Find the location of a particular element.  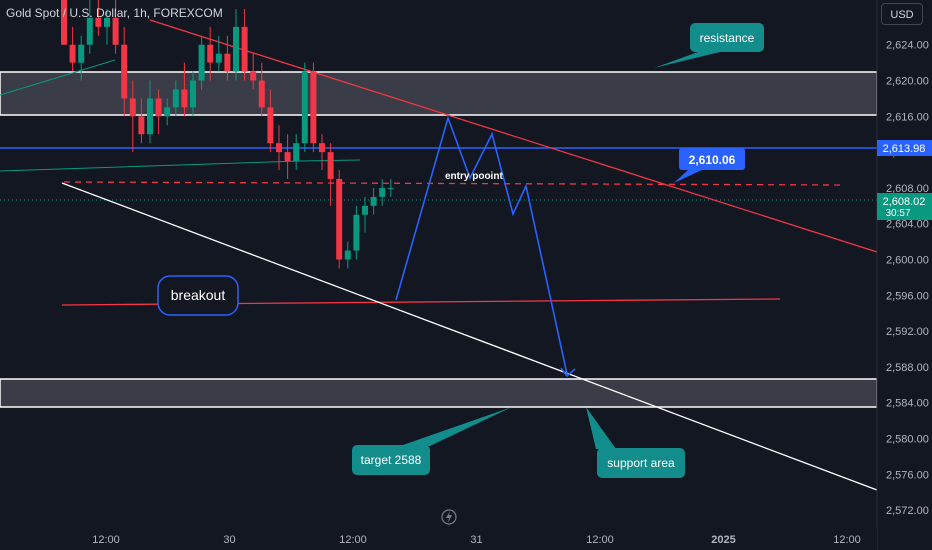

price-tick-label: 2,576.00 is located at coordinates (907, 475).